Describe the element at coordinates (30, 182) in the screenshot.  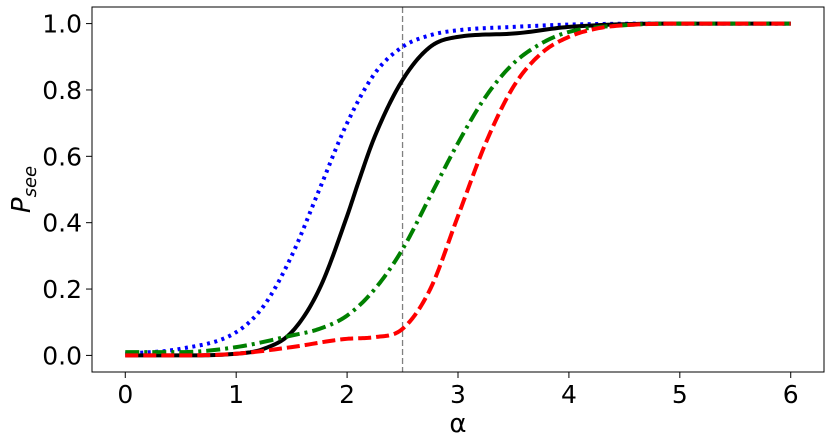
I see `y-axis-label-subscript: see` at that location.